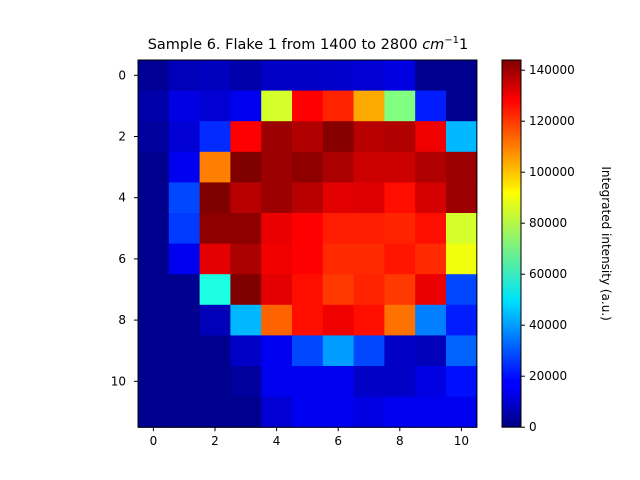  I want to click on heatmap-cell-r9-c4, so click(277, 351).